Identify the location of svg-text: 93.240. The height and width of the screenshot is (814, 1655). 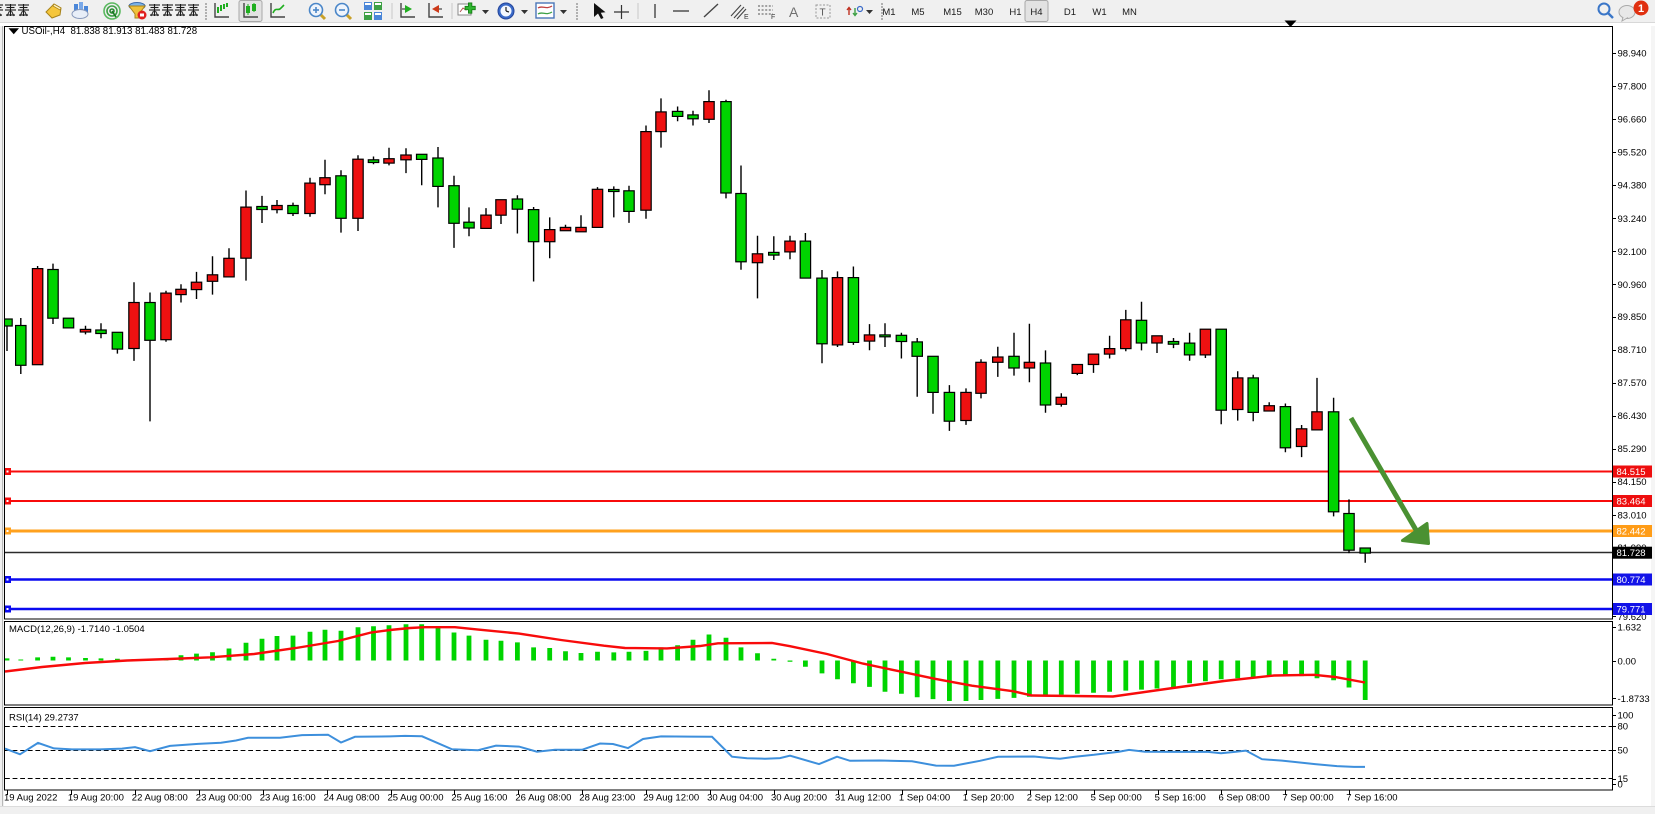
(1632, 219).